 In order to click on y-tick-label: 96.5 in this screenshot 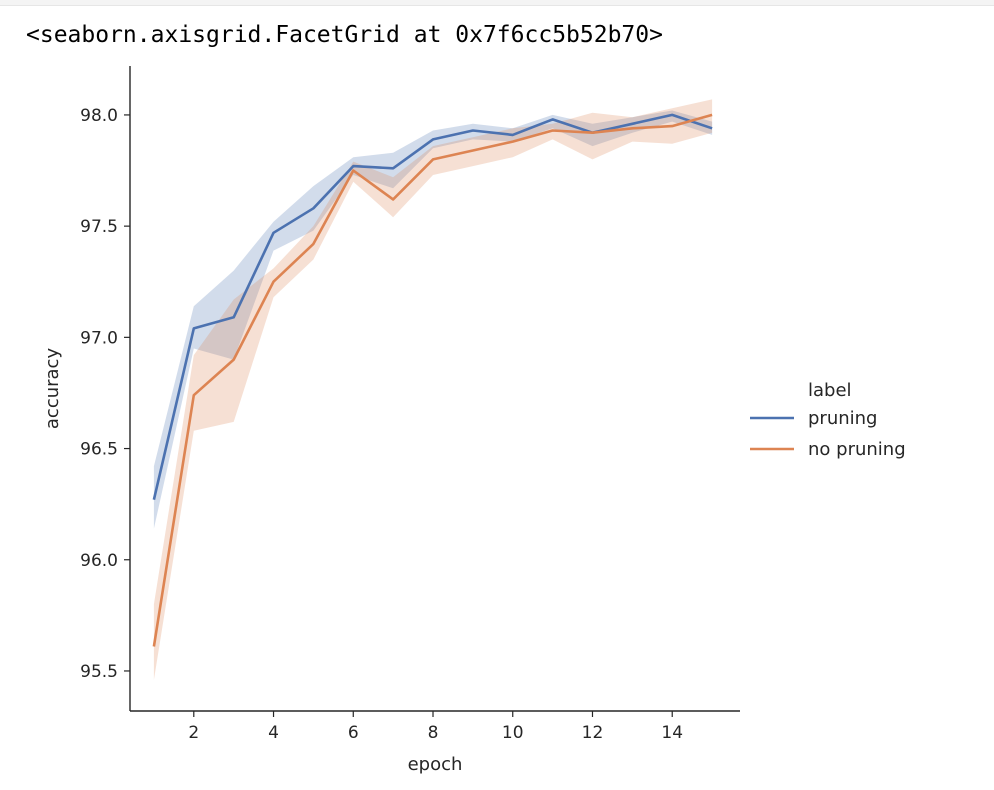, I will do `click(99, 450)`.